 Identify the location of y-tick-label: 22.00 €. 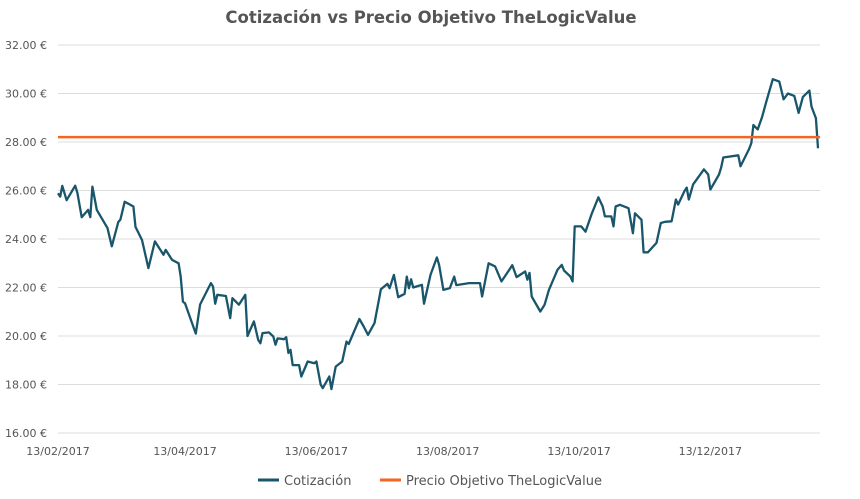
(26, 288).